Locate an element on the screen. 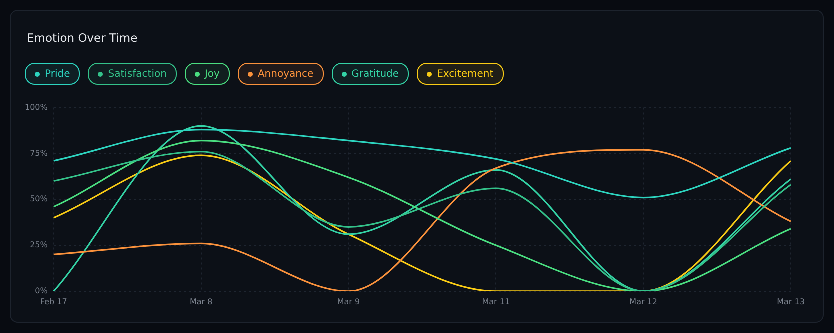  y-tick-label: 100% is located at coordinates (36, 107).